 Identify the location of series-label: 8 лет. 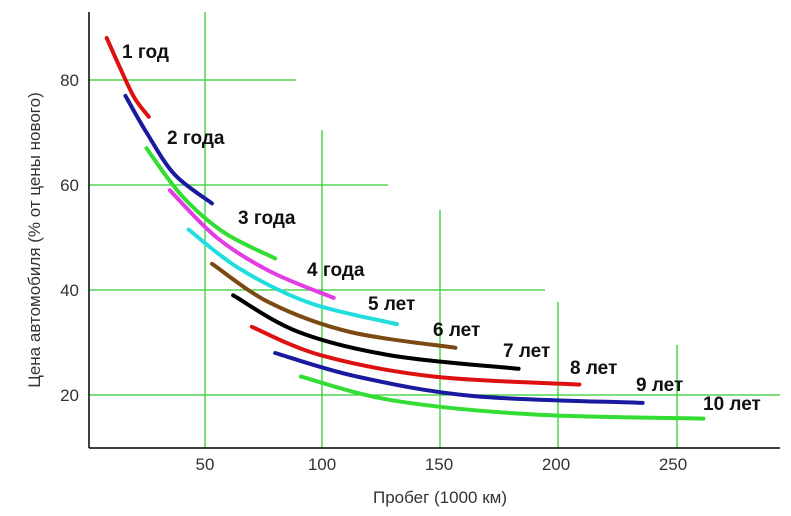
(593, 368).